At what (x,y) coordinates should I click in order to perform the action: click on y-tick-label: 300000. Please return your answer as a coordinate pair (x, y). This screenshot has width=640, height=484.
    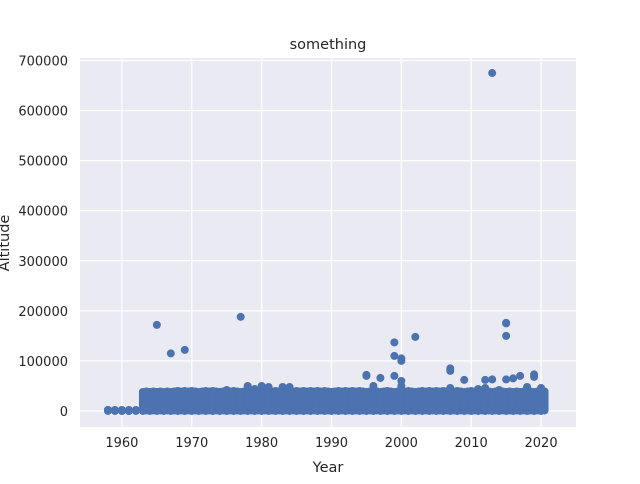
    Looking at the image, I should click on (43, 262).